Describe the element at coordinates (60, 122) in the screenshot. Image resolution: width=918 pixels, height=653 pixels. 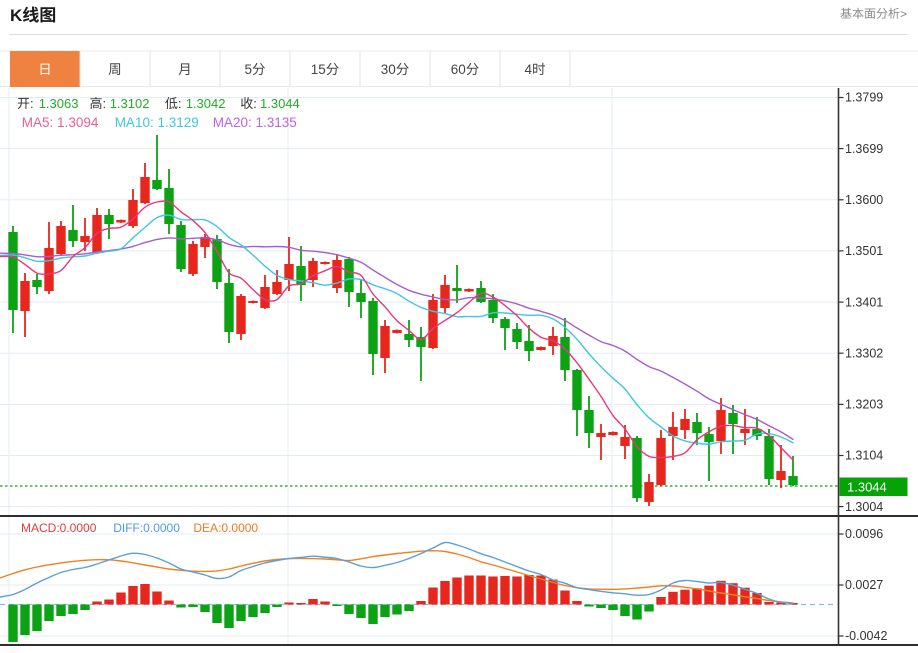
I see `svg-text: MA5: 1.3094` at that location.